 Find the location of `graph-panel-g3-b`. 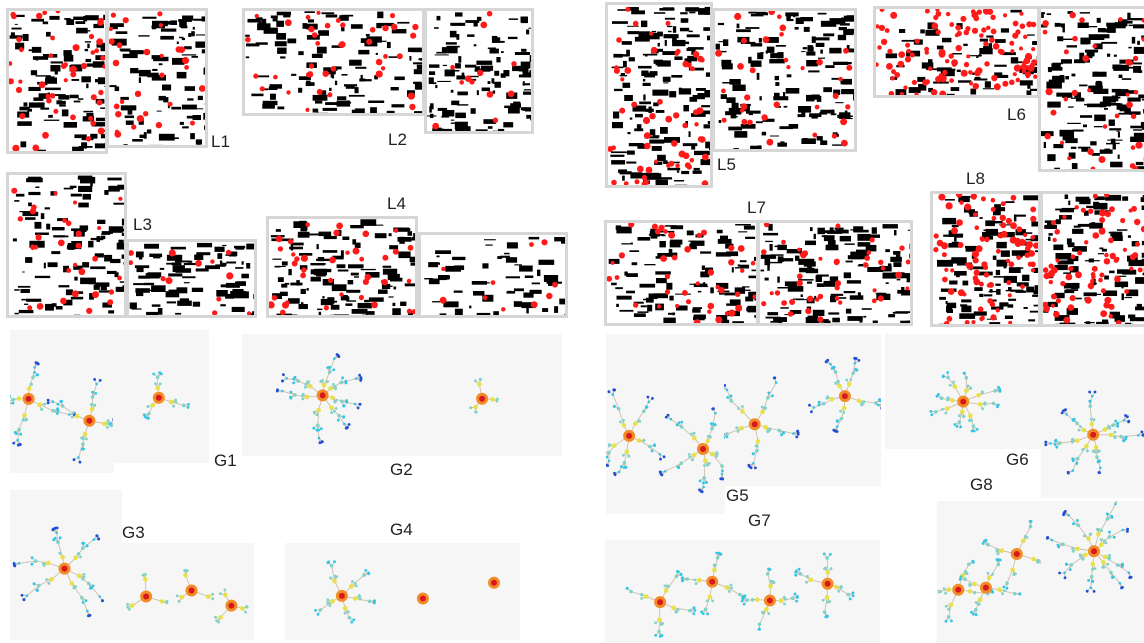

graph-panel-g3-b is located at coordinates (187, 591).